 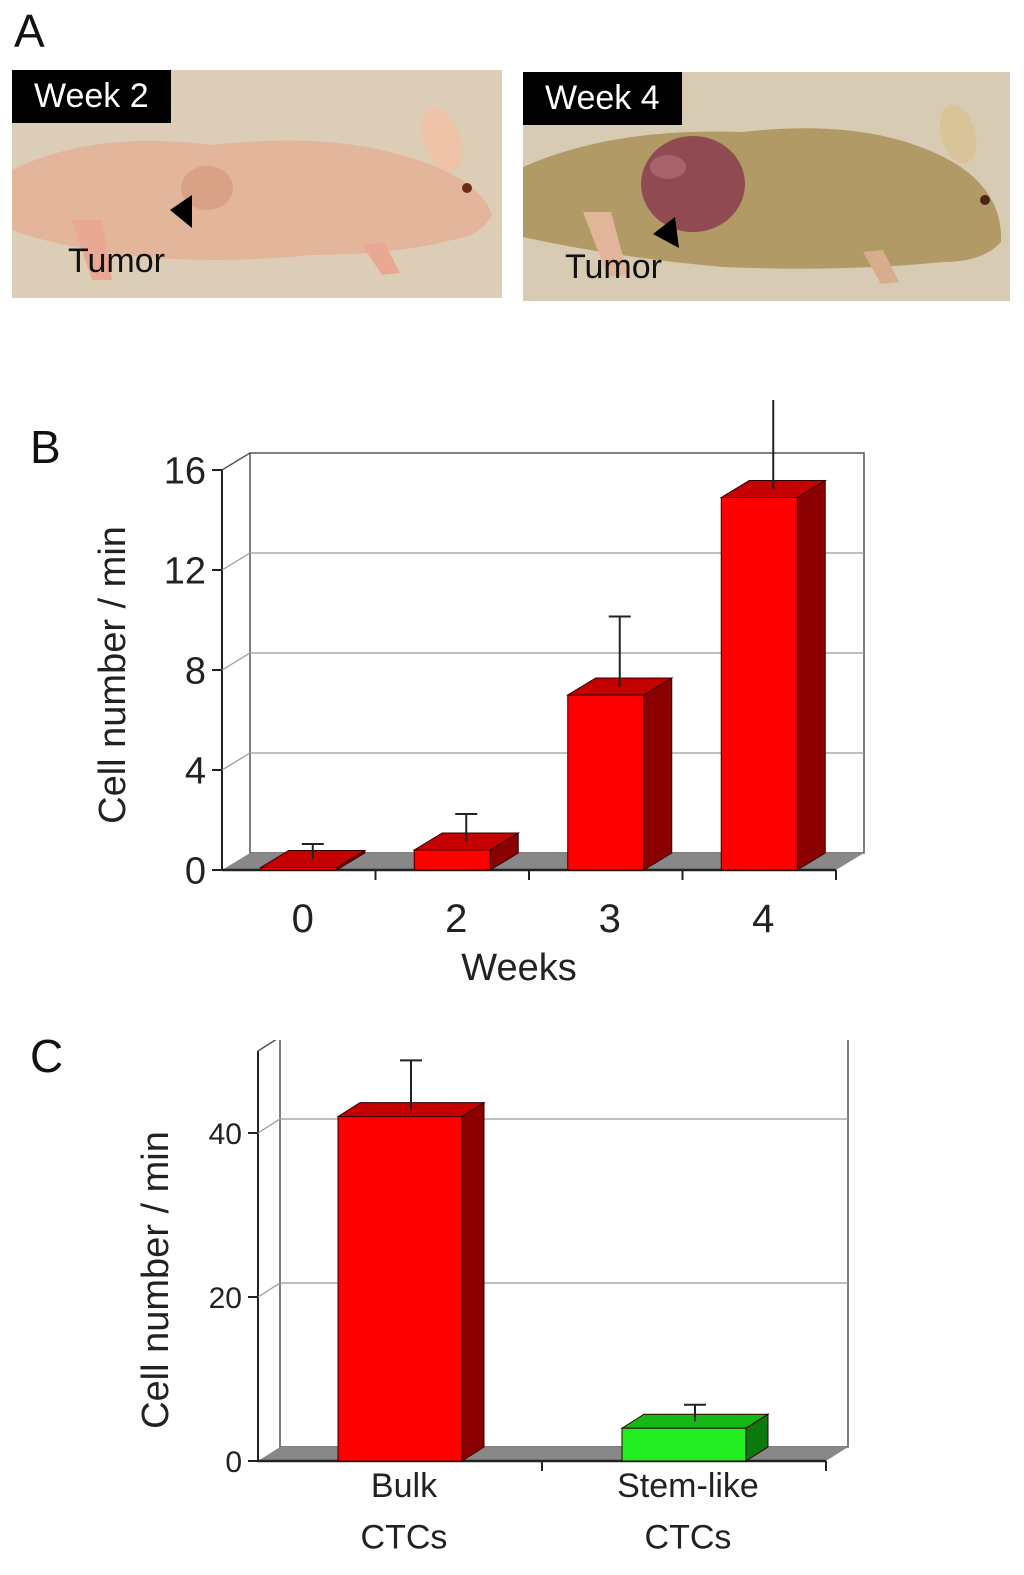 I want to click on mouse-photo-week-4: Week 4 Tumor, so click(x=766, y=186).